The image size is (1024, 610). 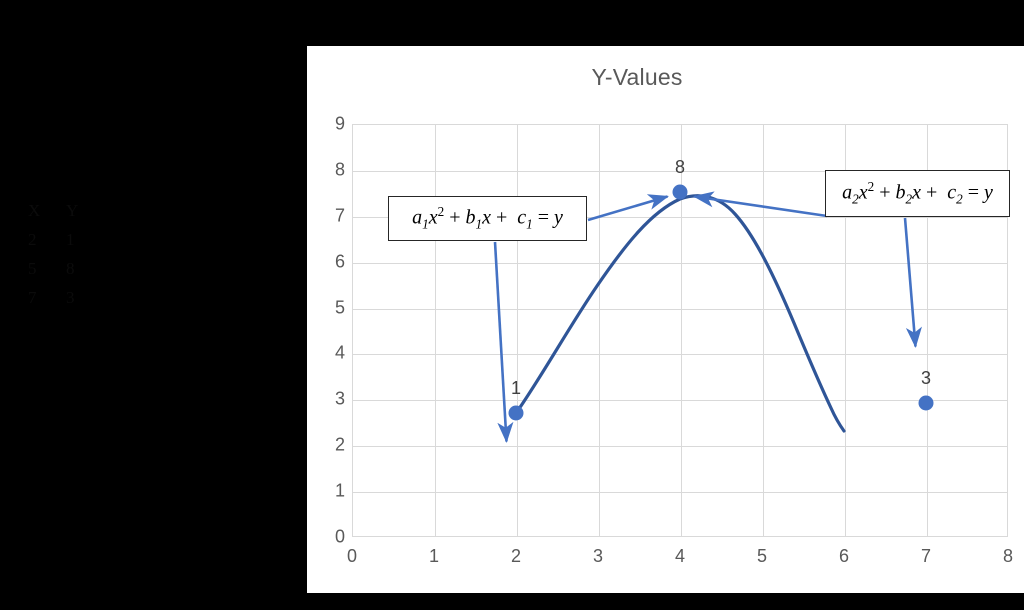 I want to click on table-header-row: X Y, so click(x=68, y=210).